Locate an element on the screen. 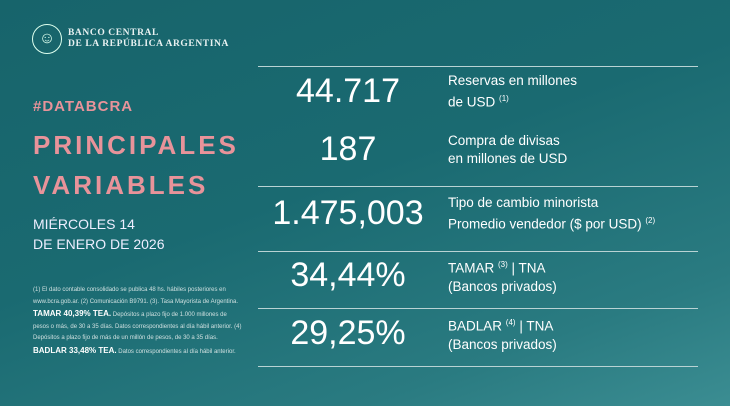 This screenshot has width=730, height=406. variable-badlar: 29,25% BADLAR (4) | TNA (Bancos privados) is located at coordinates (478, 334).